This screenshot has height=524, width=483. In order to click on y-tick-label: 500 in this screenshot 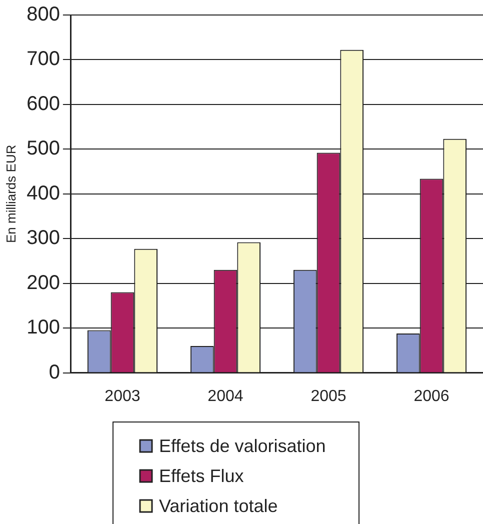, I will do `click(43, 149)`.